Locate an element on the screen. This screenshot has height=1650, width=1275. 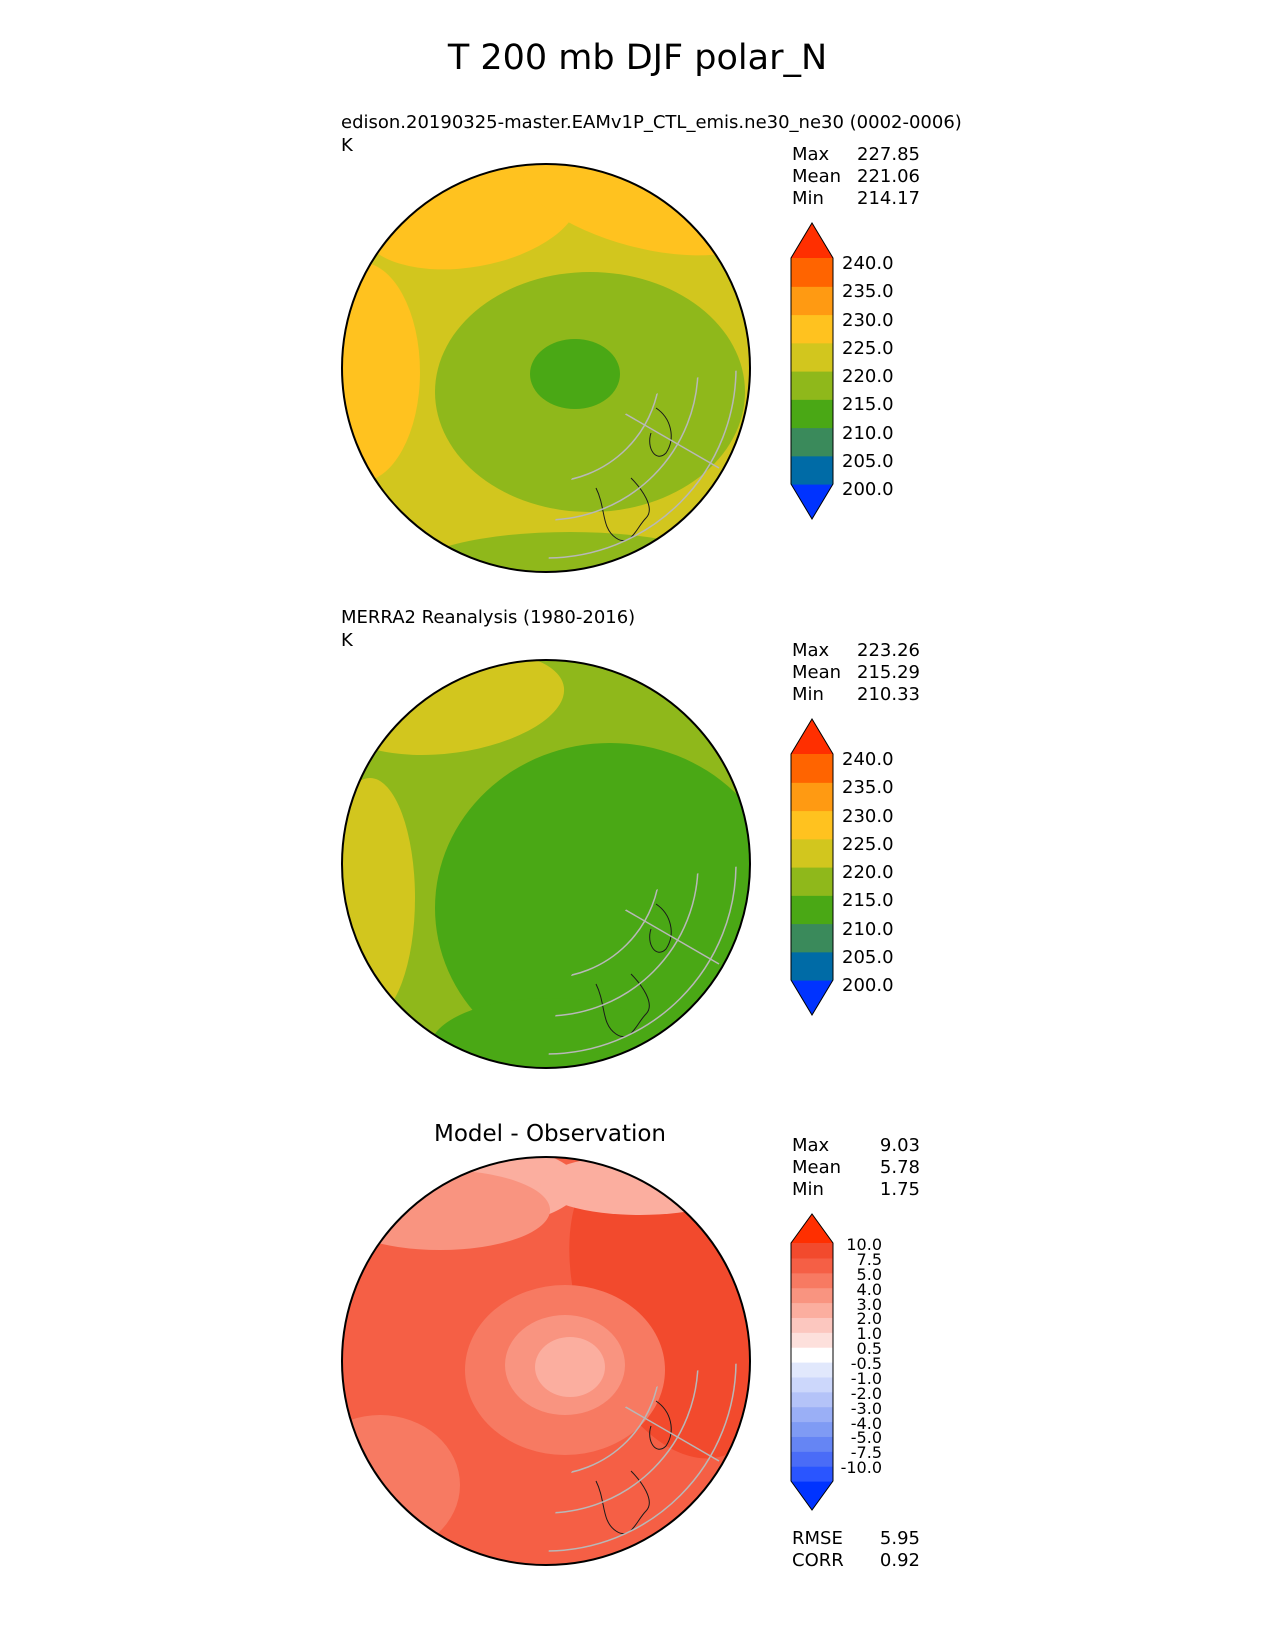
colorbar-tick-label: -0.5 is located at coordinates (866, 1363).